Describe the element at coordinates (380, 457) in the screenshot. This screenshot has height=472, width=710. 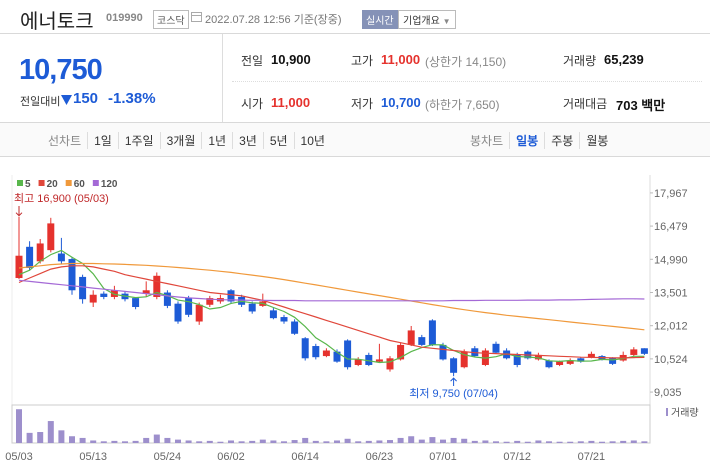
I see `x-tick-label: 06/23` at that location.